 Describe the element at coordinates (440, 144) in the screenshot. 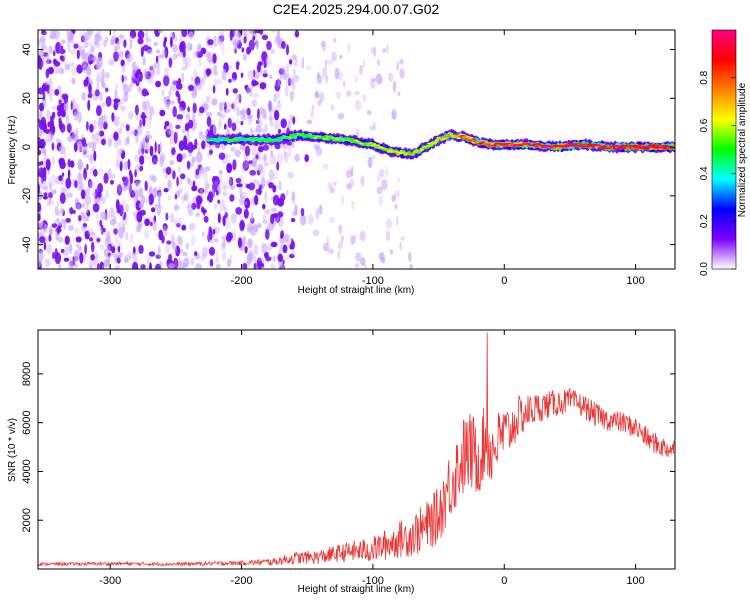

I see `spectrogram-signal-track` at that location.